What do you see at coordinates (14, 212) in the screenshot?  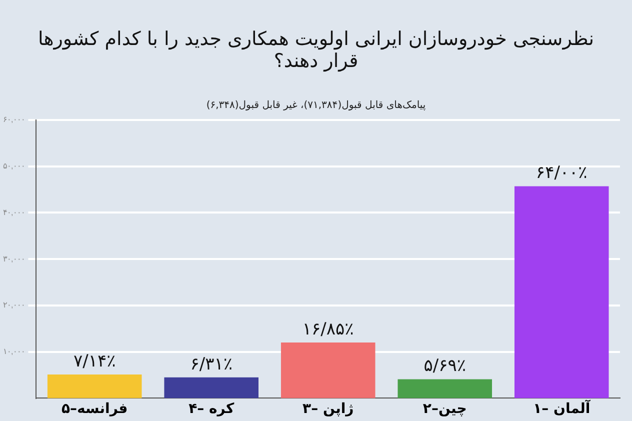 I see `y-tick-label: ۴۰,۰۰۰` at bounding box center [14, 212].